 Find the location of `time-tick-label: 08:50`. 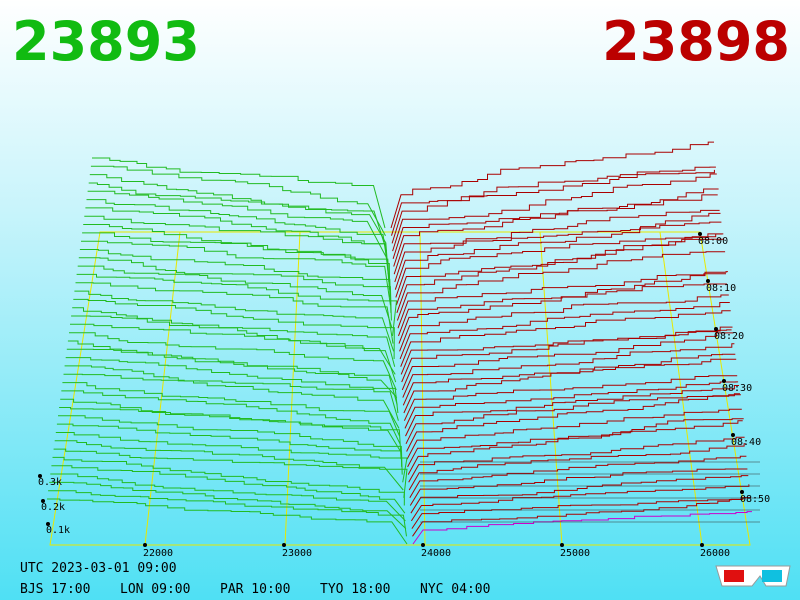

time-tick-label: 08:50 is located at coordinates (755, 499).